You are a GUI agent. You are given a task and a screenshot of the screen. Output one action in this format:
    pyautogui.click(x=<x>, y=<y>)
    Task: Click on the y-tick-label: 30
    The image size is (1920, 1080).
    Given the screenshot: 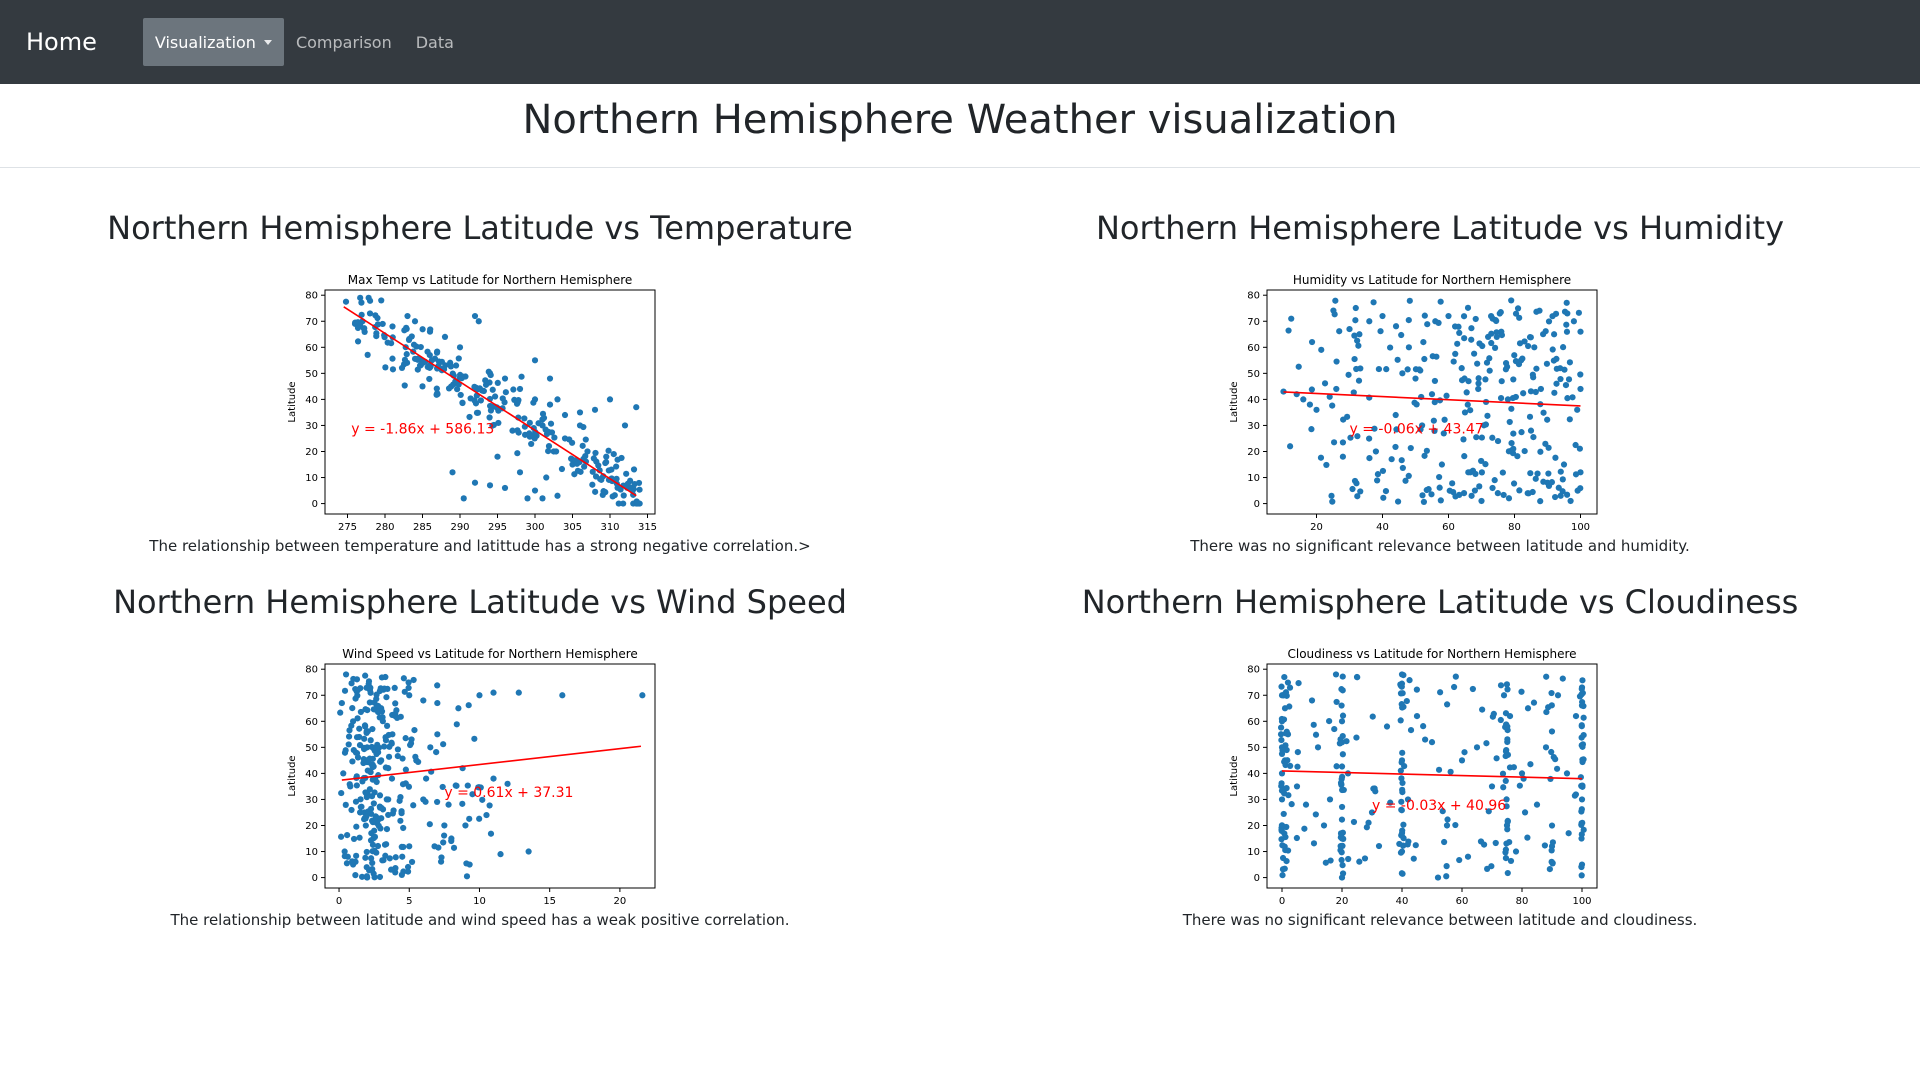 What is the action you would take?
    pyautogui.click(x=311, y=800)
    